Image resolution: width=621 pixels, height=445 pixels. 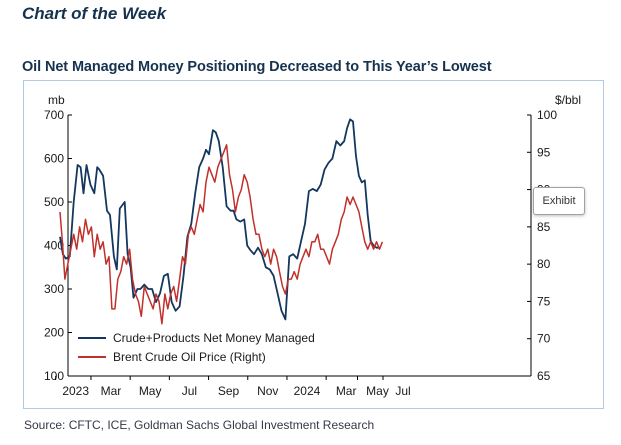 I want to click on left-tick-label: 700, so click(x=54, y=115).